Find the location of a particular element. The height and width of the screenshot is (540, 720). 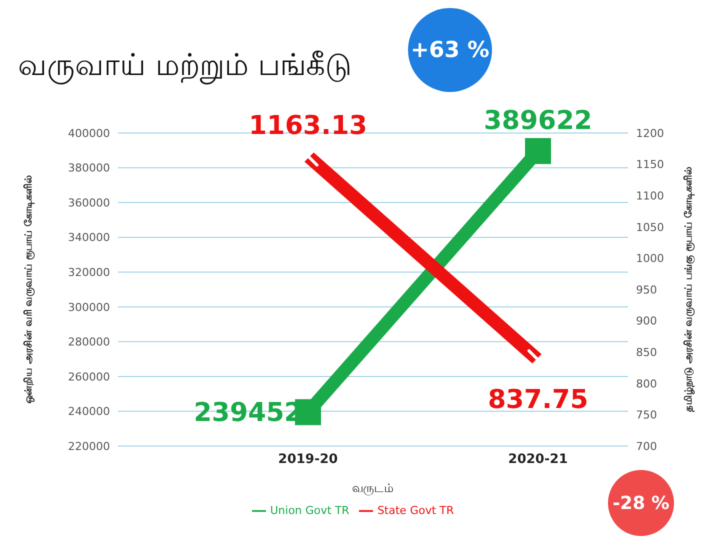

legend-label: Union Govt TR is located at coordinates (310, 511).